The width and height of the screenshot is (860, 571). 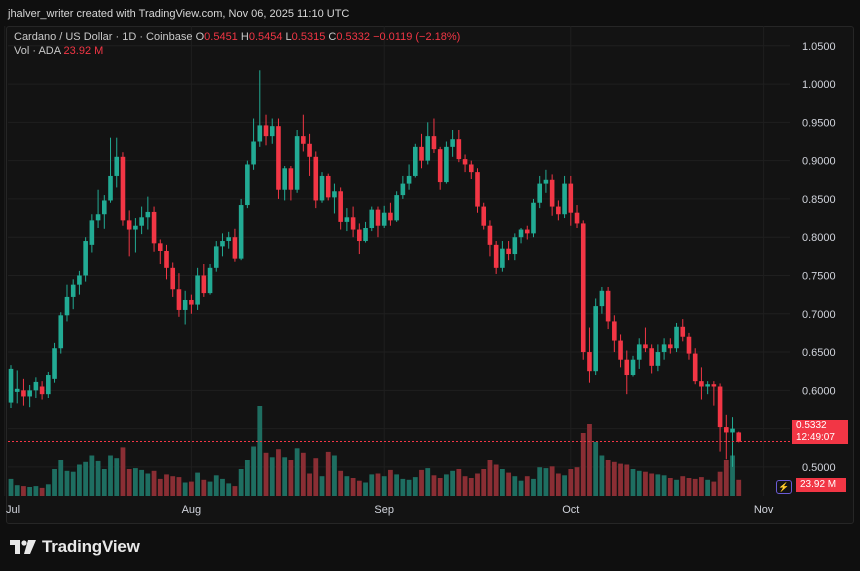 What do you see at coordinates (819, 315) in the screenshot?
I see `price-tick-label: 0.7000` at bounding box center [819, 315].